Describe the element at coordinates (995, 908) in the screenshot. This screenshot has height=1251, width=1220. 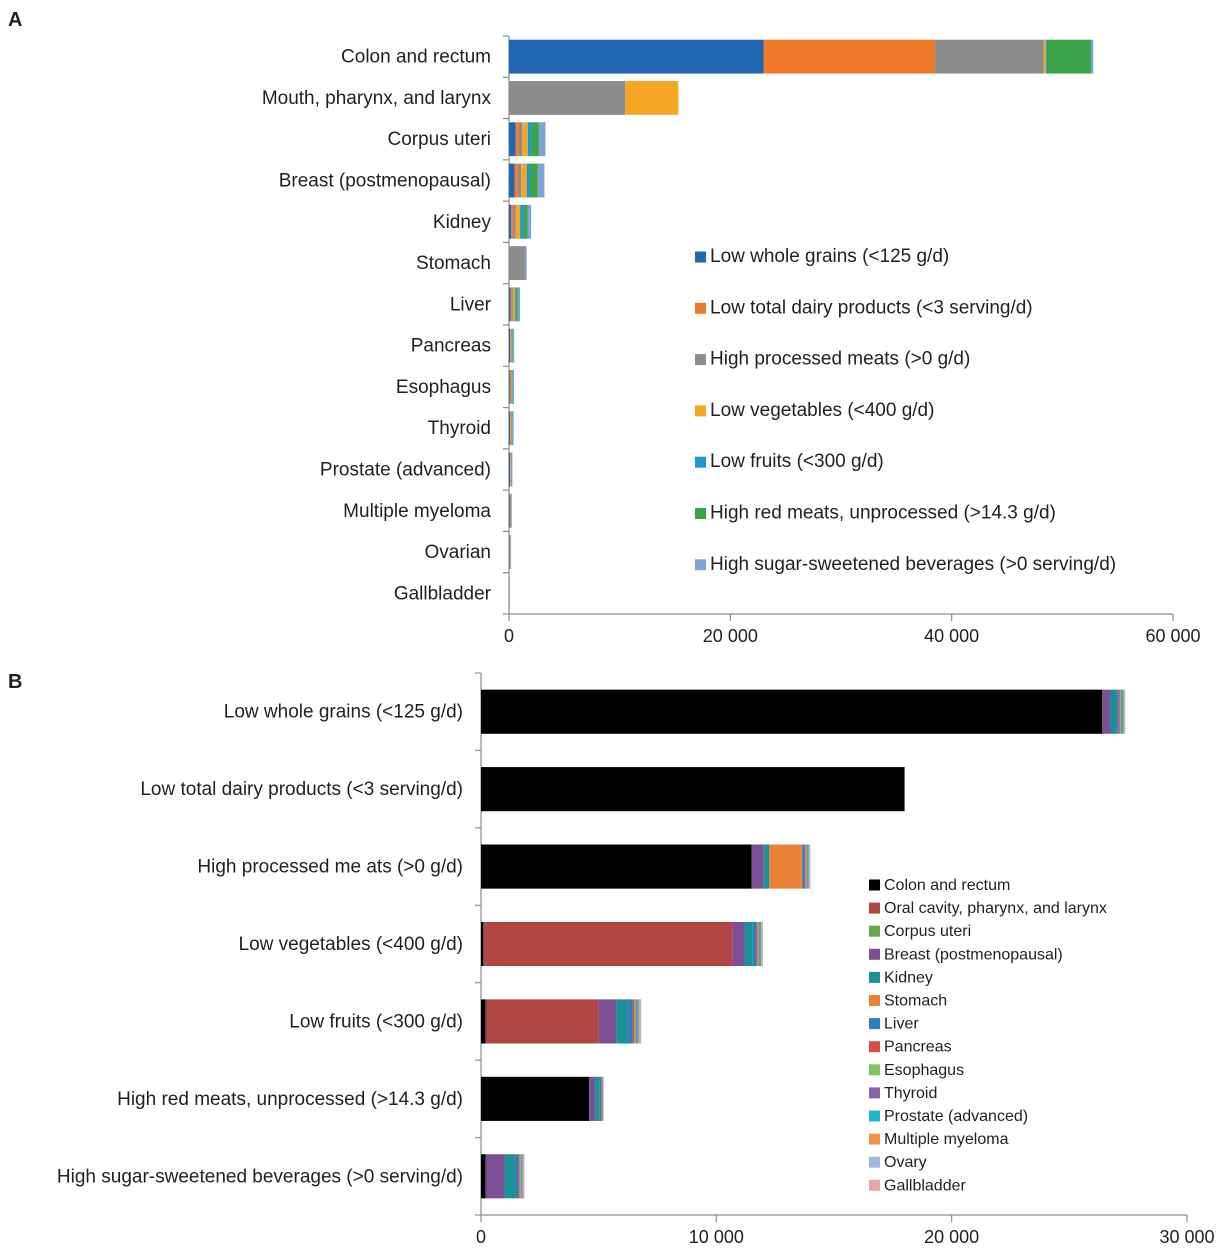
I see `legend-label: Oral cavity, pharynx, and larynx` at that location.